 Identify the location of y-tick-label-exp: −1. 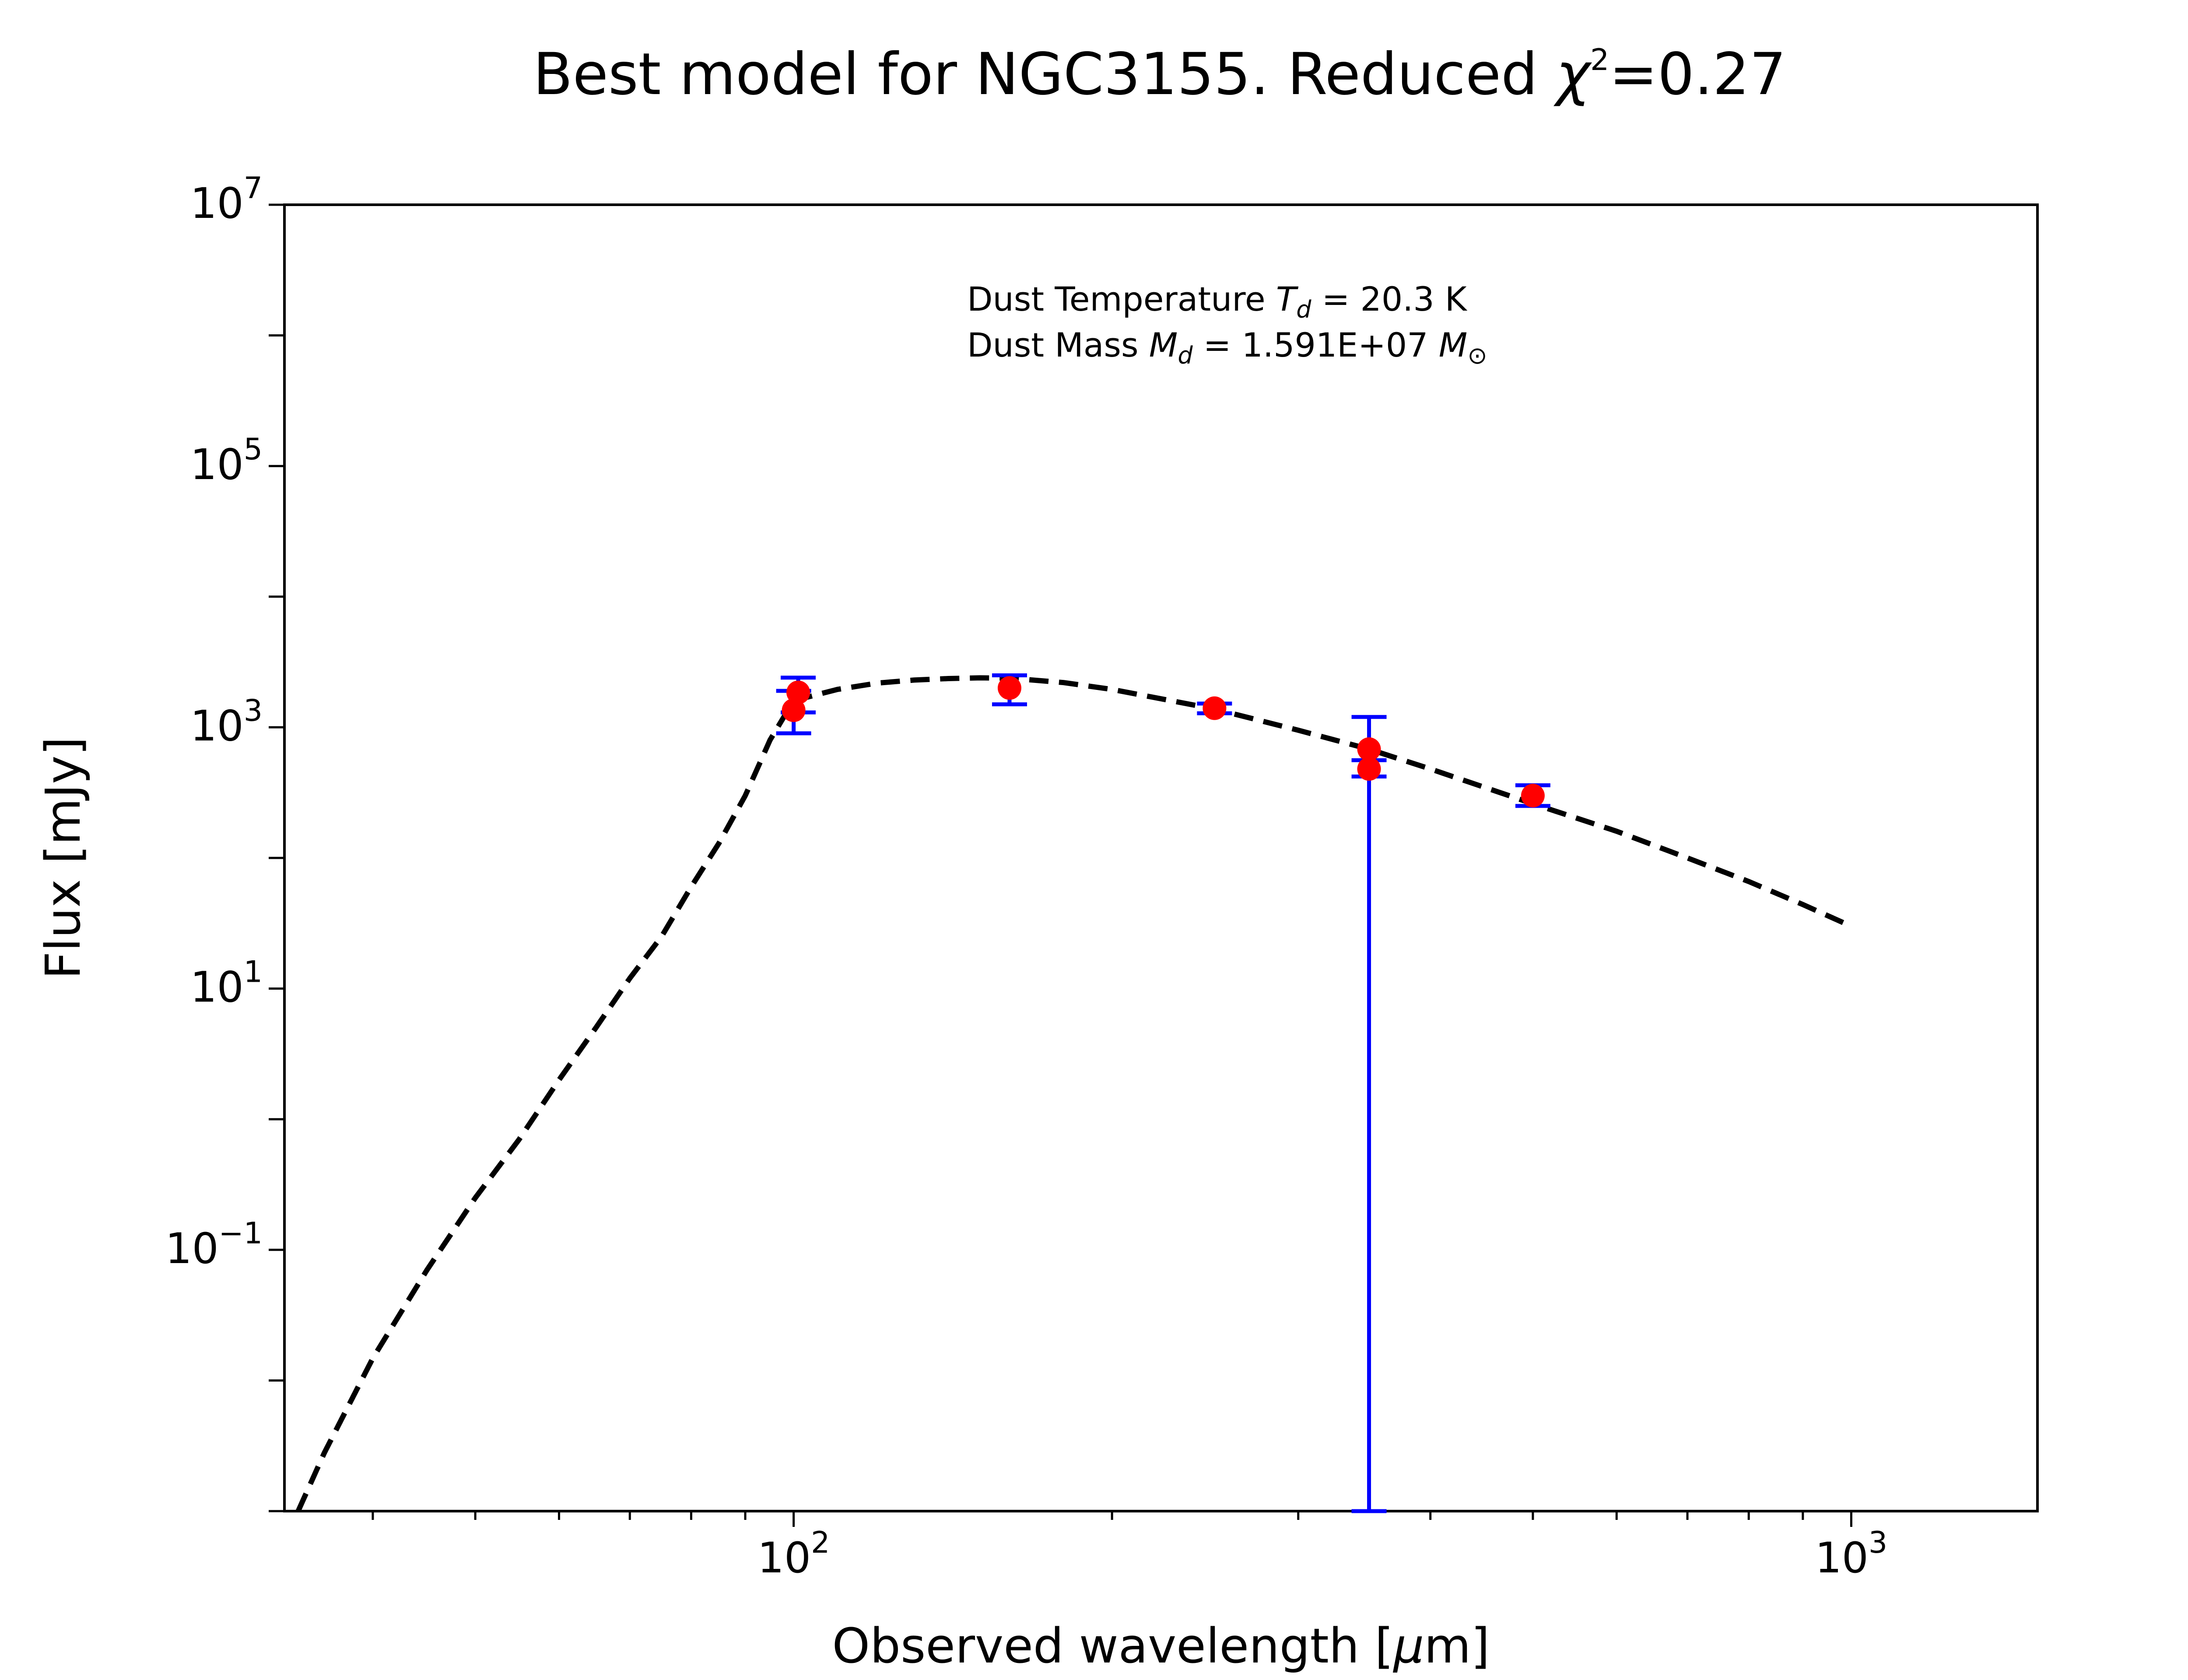
(241, 1233).